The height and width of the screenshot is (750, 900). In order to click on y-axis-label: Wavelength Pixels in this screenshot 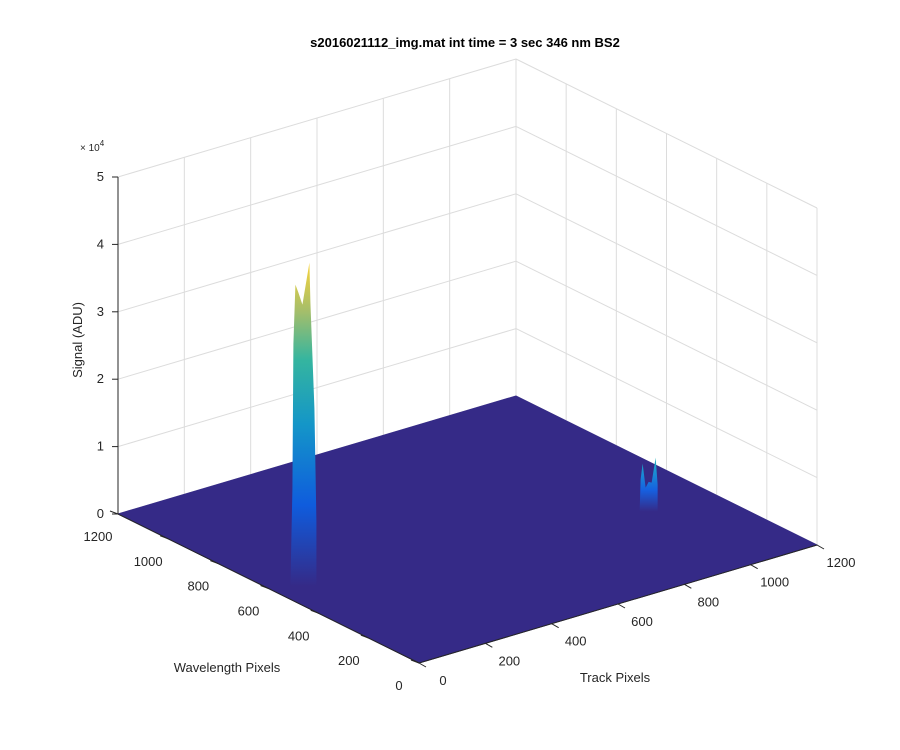, I will do `click(227, 667)`.